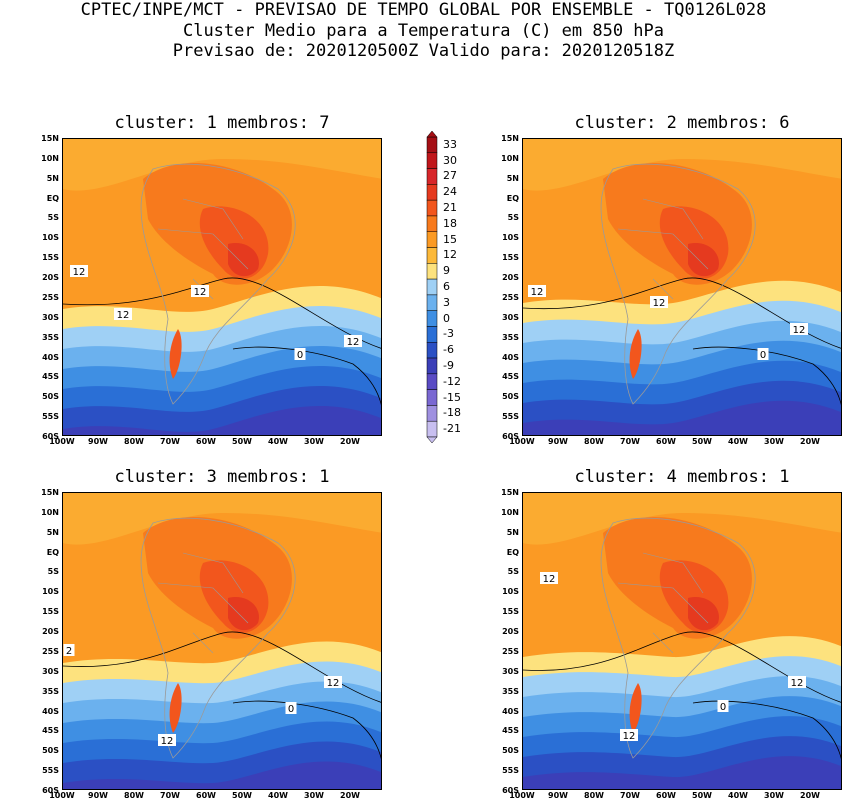 The image size is (847, 803). Describe the element at coordinates (450, 223) in the screenshot. I see `colorbar-label: 18` at that location.